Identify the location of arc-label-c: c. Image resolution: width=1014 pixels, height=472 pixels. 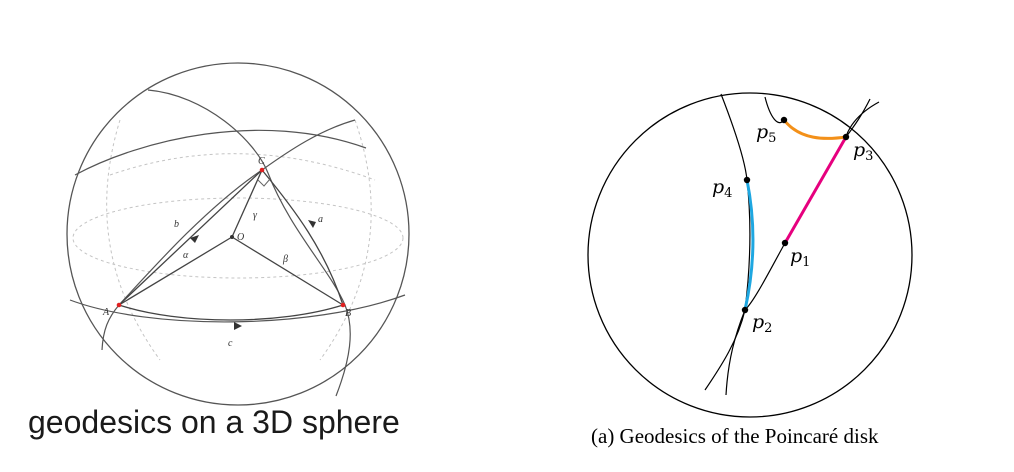
(230, 343).